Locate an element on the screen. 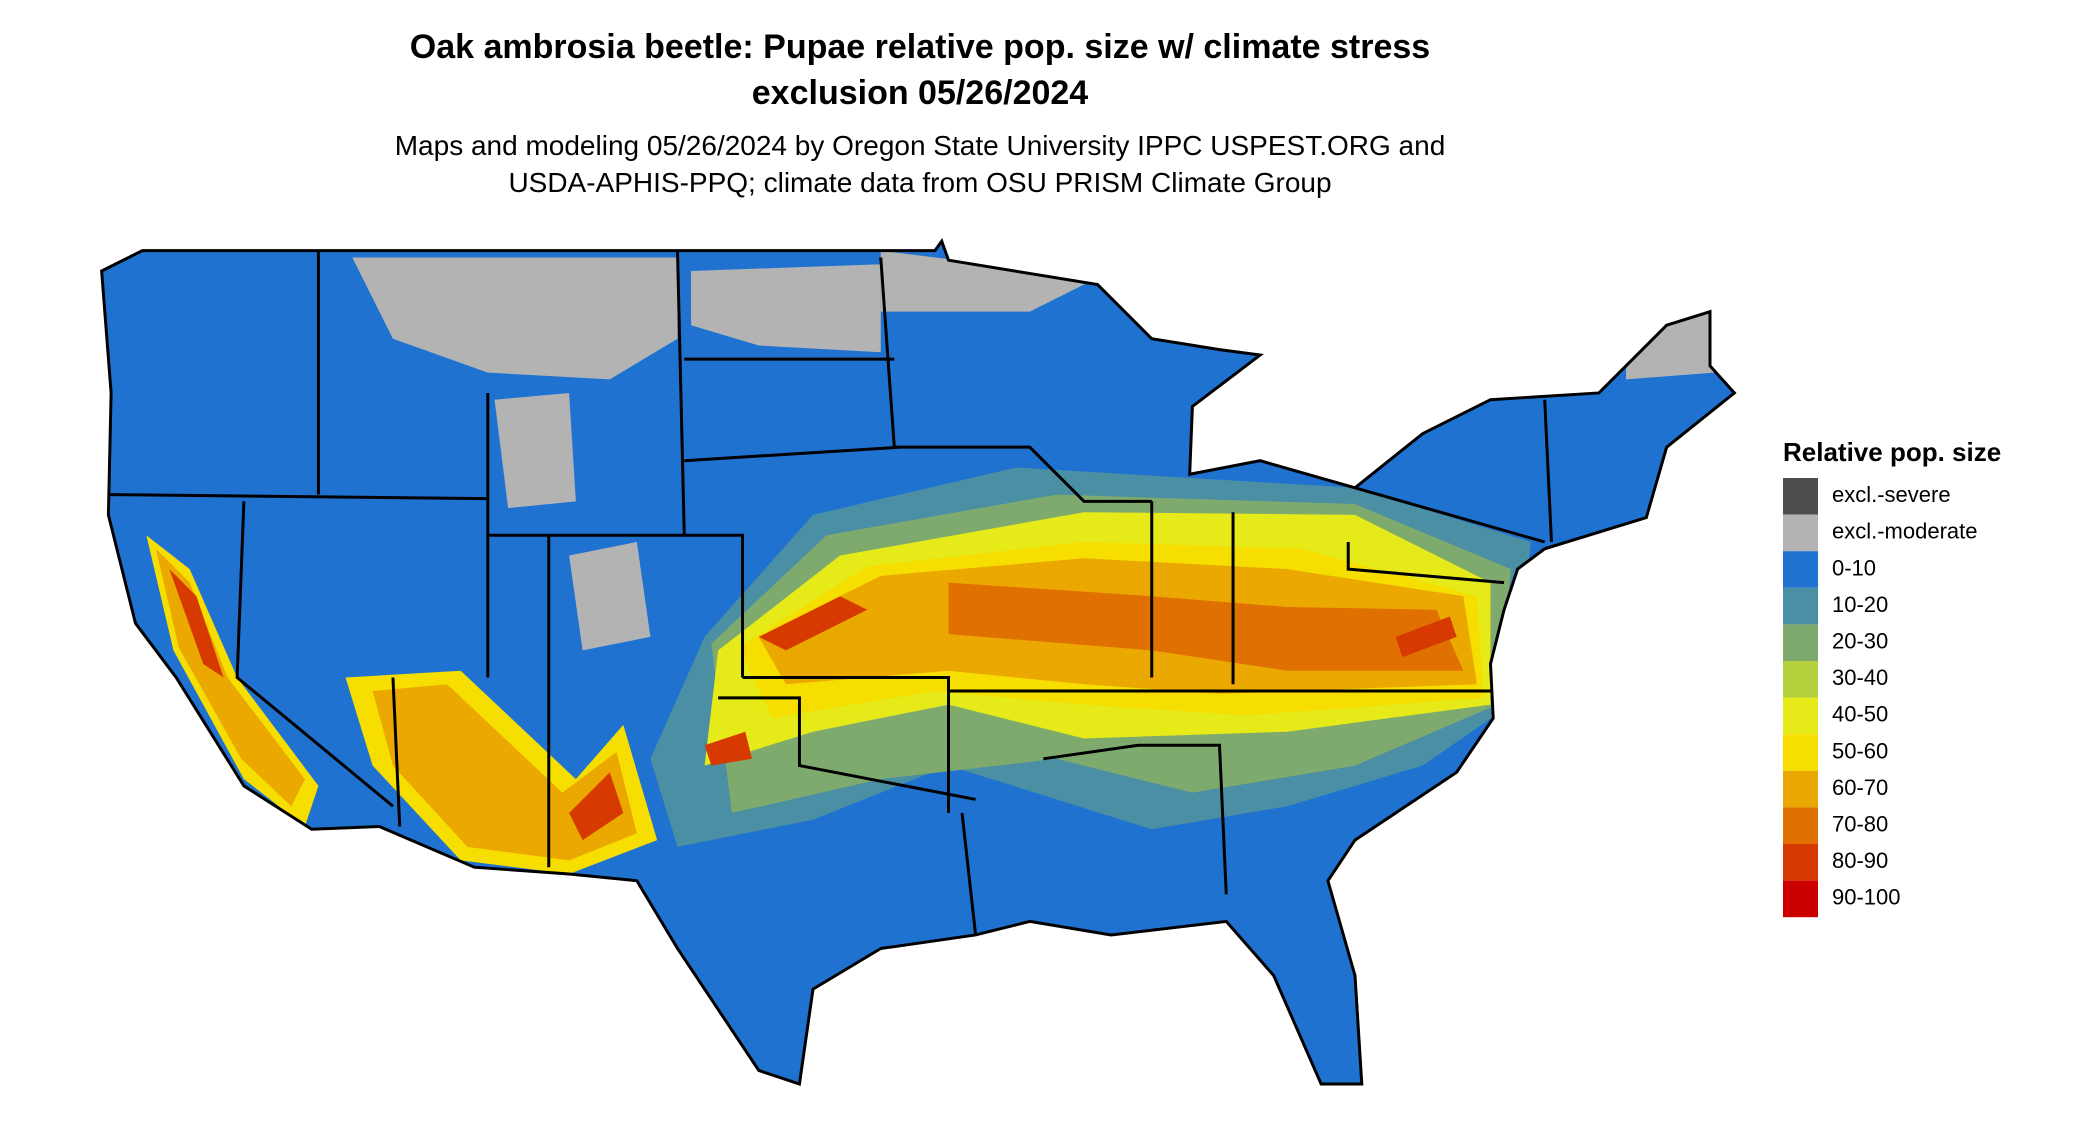 Image resolution: width=2100 pixels, height=1121 pixels. legend-label: excl.-severe is located at coordinates (1891, 494).